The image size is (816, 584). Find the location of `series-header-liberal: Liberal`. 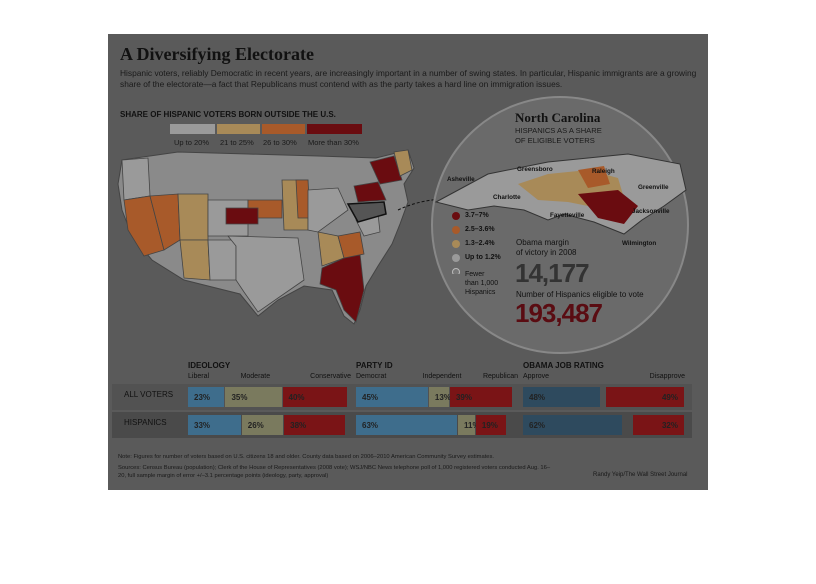

series-header-liberal: Liberal is located at coordinates (199, 376).